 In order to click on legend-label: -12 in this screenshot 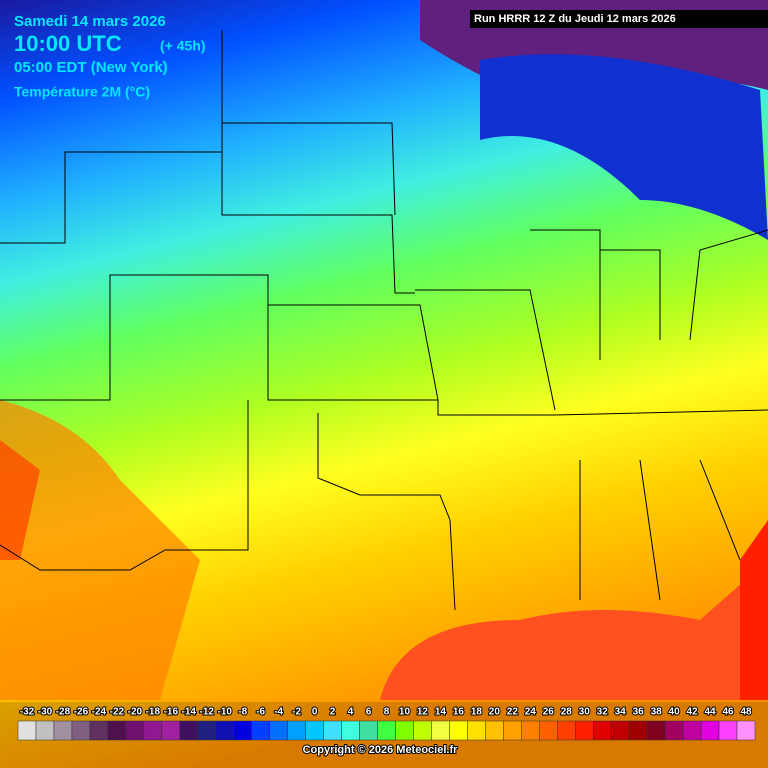, I will do `click(207, 712)`.